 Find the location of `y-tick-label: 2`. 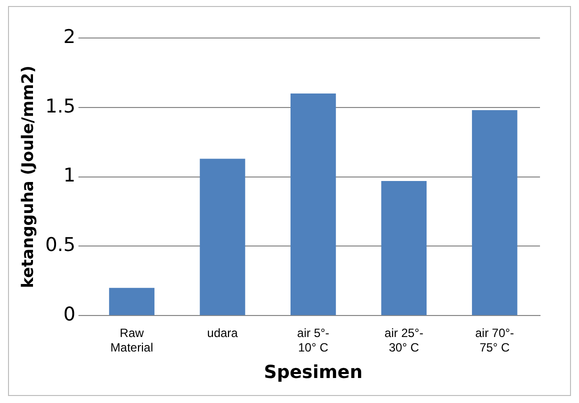

y-tick-label: 2 is located at coordinates (69, 37).